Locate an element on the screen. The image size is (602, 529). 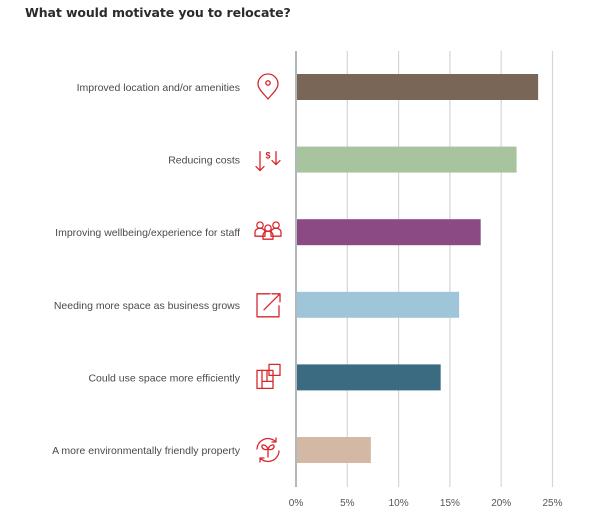
category-label: Improving wellbeing/experience for staff is located at coordinates (147, 233).